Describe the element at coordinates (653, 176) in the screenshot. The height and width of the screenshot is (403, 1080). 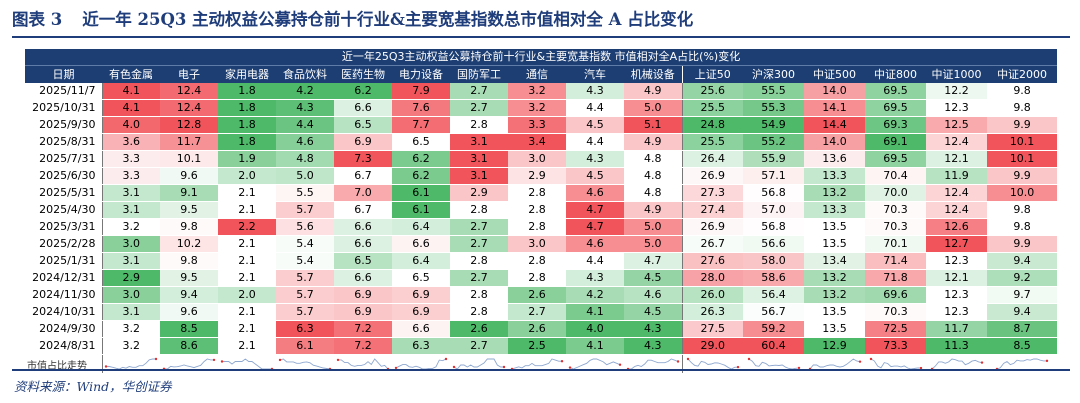
I see `value-cell: 4.8` at that location.